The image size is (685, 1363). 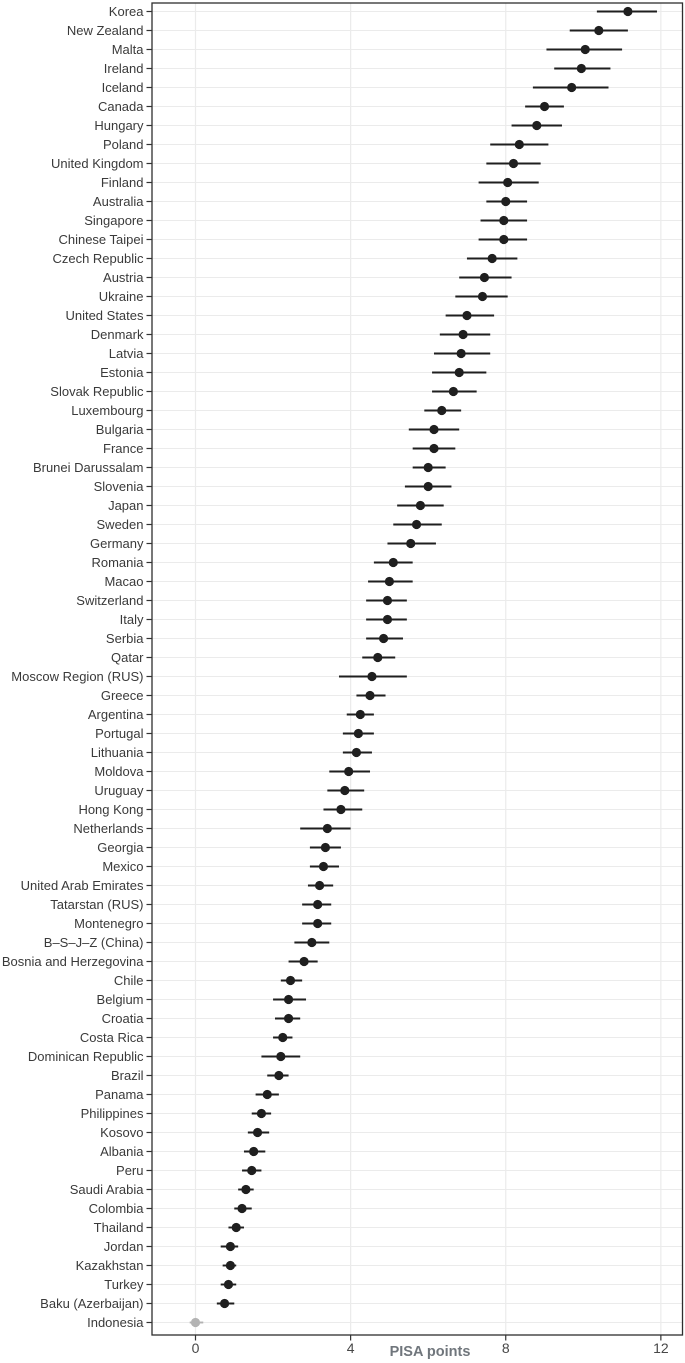 I want to click on x-tick-label: 8, so click(x=506, y=1348).